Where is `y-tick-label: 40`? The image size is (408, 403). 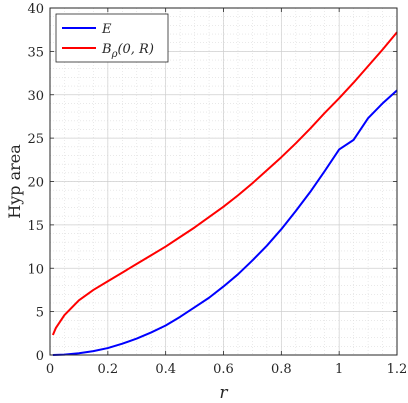 y-tick-label: 40 is located at coordinates (35, 9).